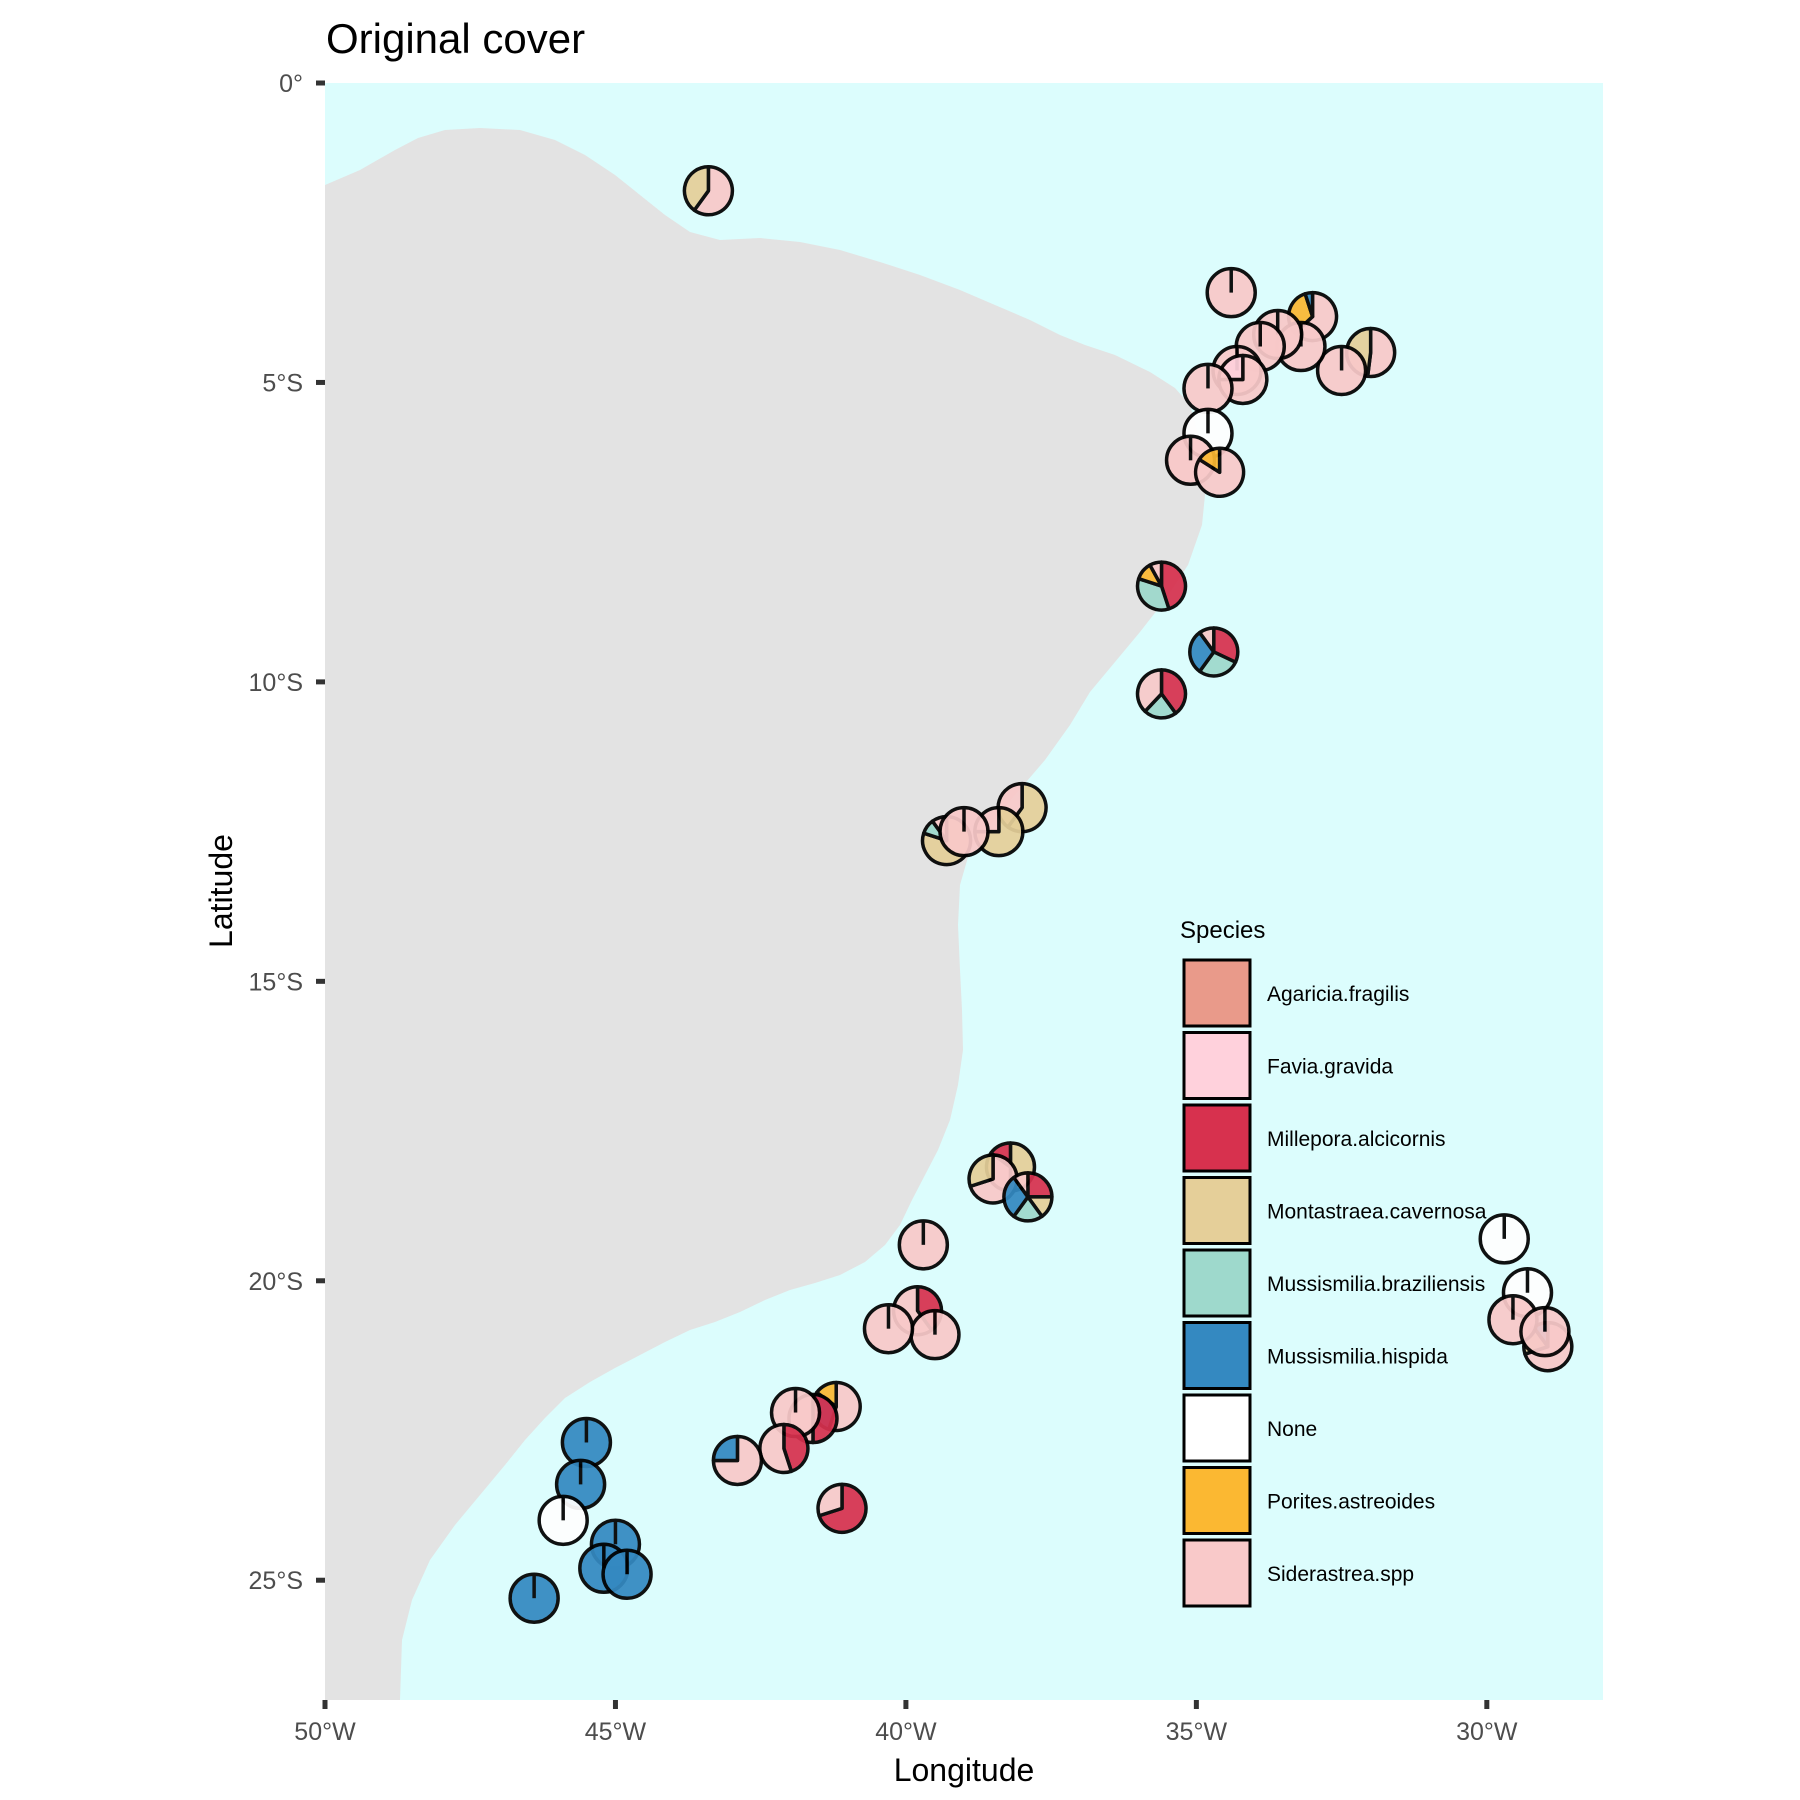 Image resolution: width=1800 pixels, height=1800 pixels. I want to click on legend-title: Species, so click(1222, 930).